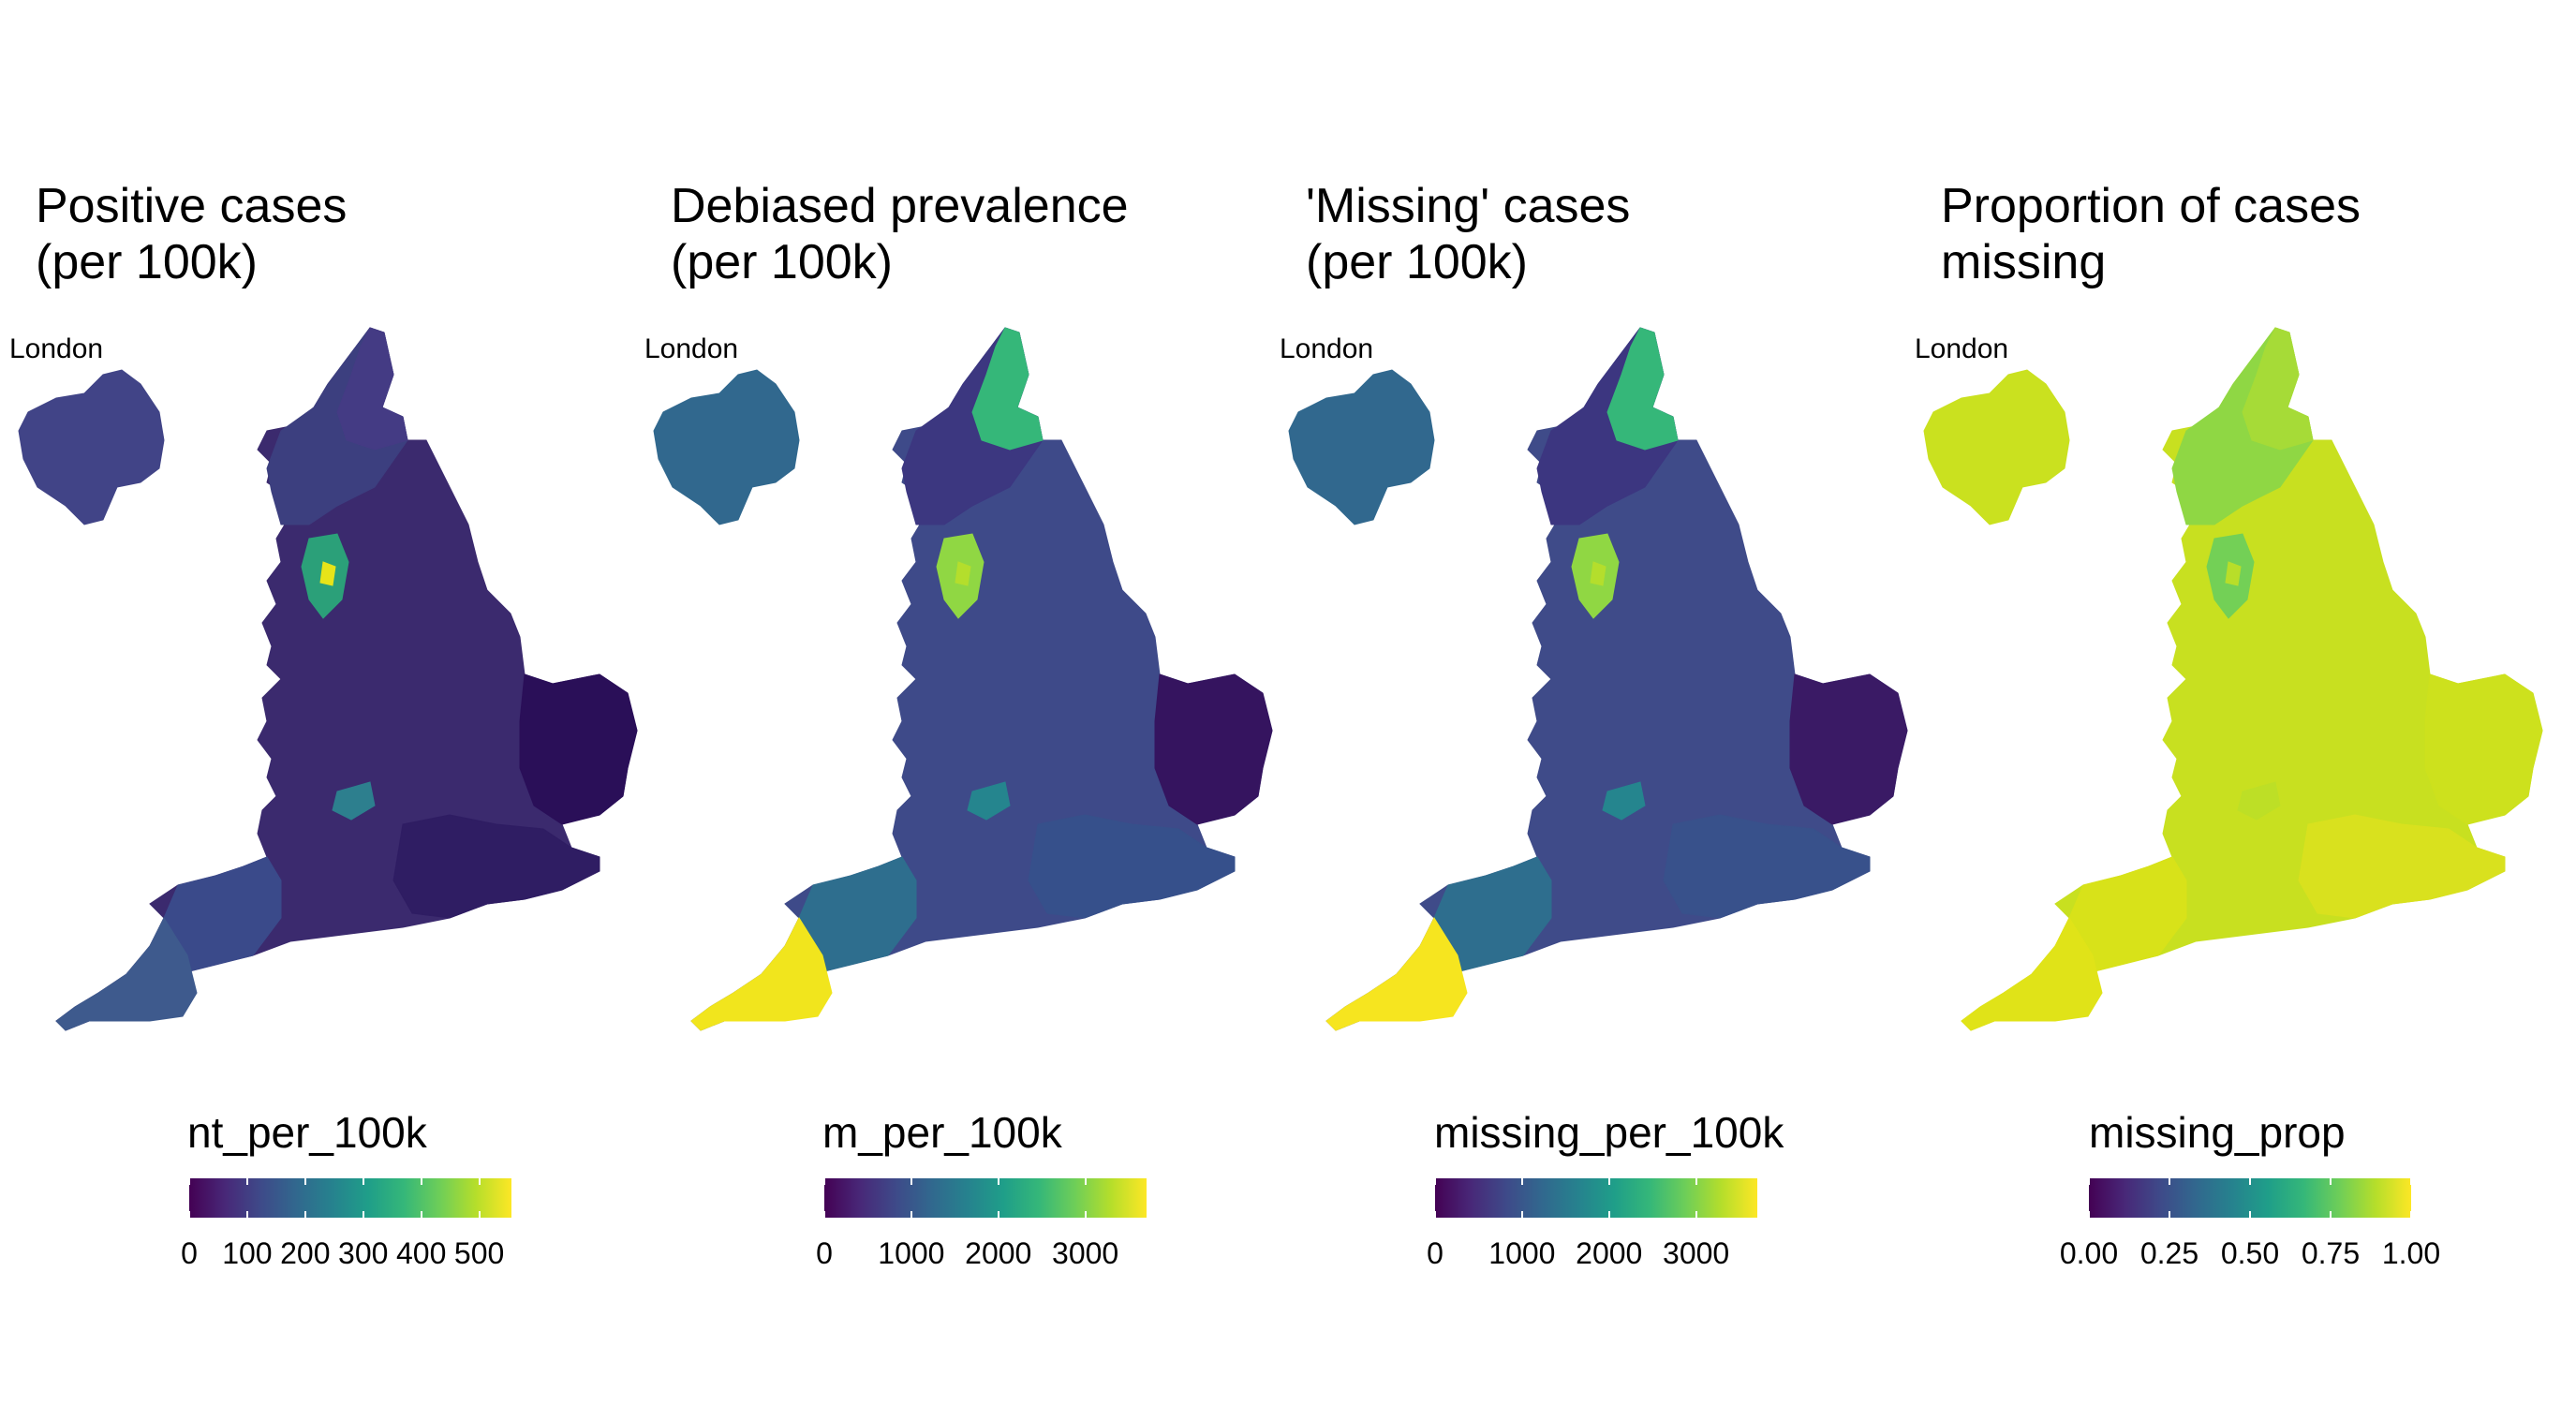 The image size is (2576, 1405). I want to click on legend-title: m_per_100k, so click(942, 1132).